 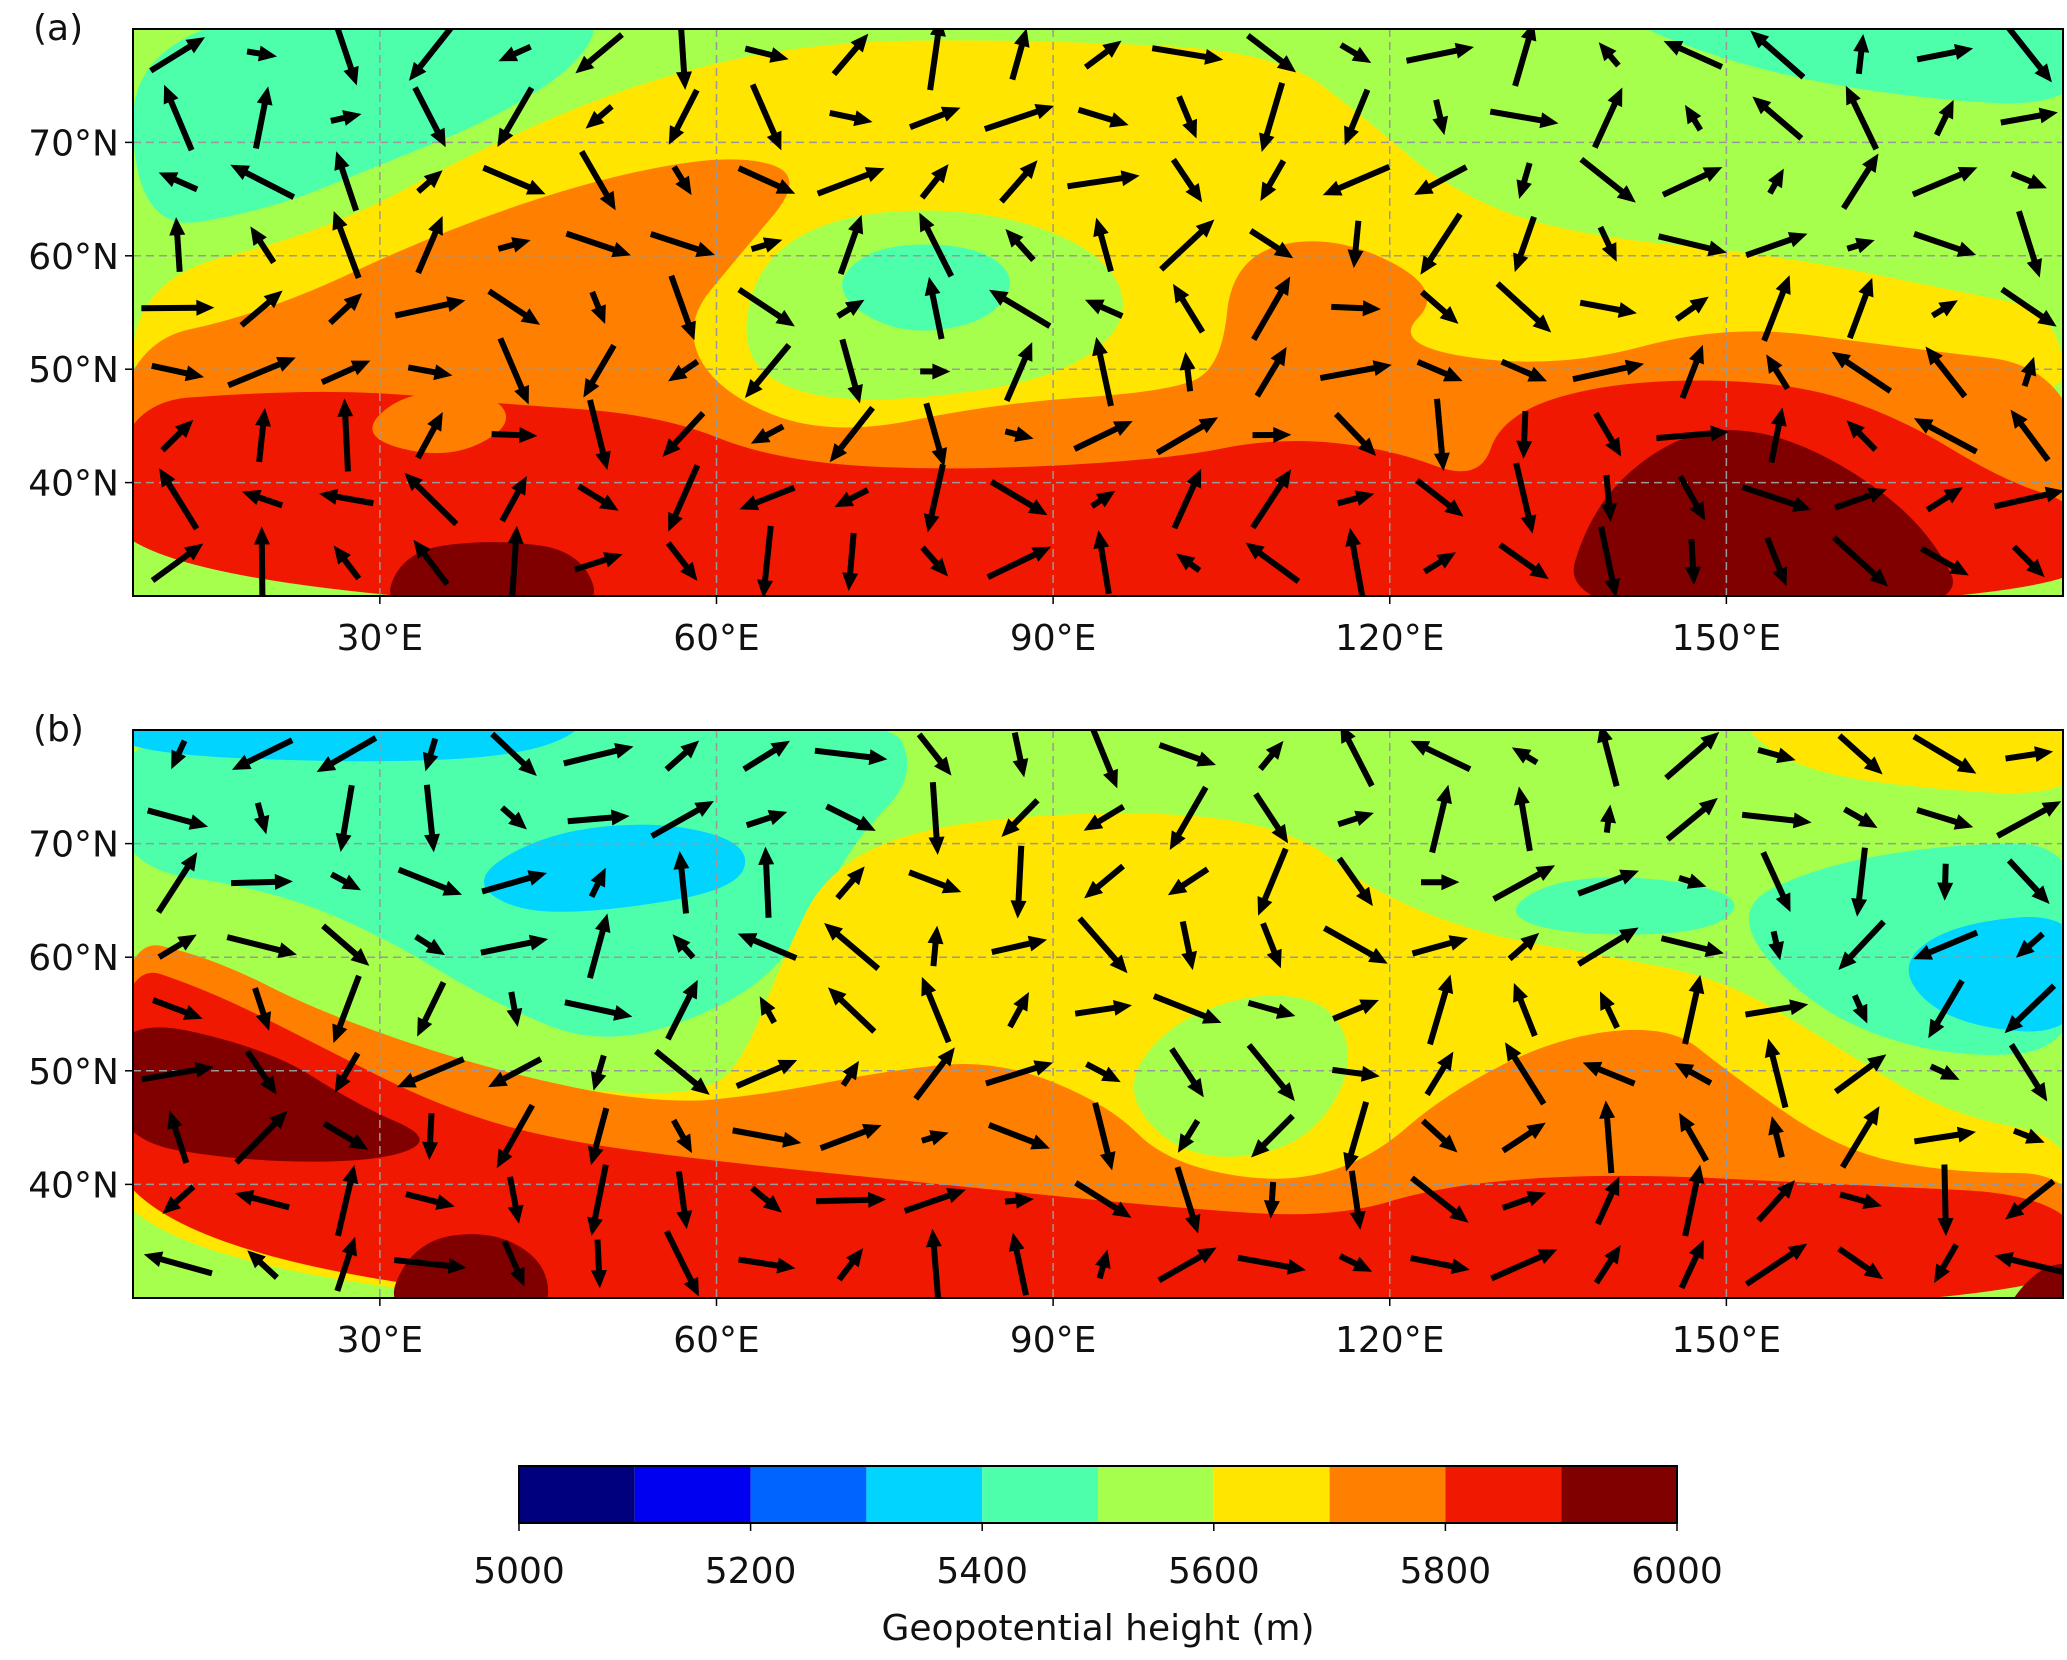 I want to click on wind-arrowhead, so click(x=938, y=27).